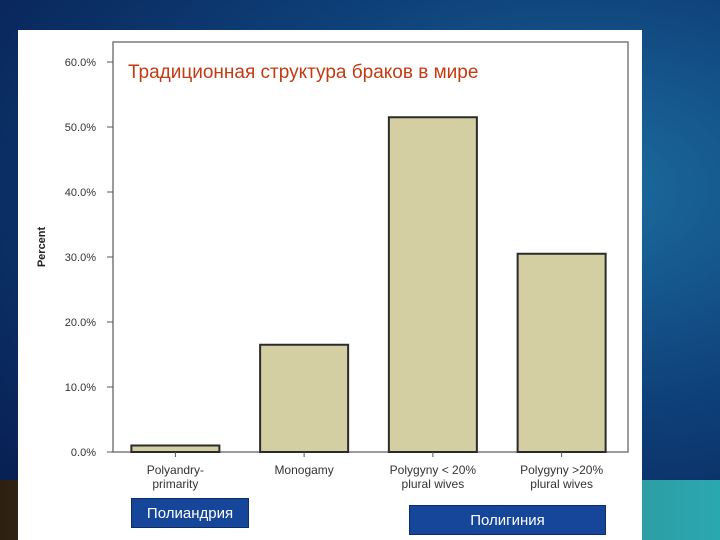 The image size is (720, 540). I want to click on y-tick-label: 30.0%, so click(80, 258).